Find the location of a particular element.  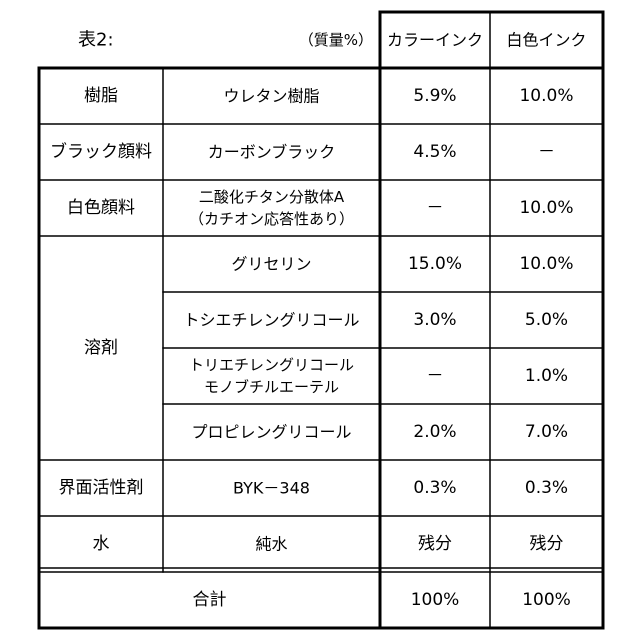

component-cell: ウレタン樹脂 is located at coordinates (271, 96).